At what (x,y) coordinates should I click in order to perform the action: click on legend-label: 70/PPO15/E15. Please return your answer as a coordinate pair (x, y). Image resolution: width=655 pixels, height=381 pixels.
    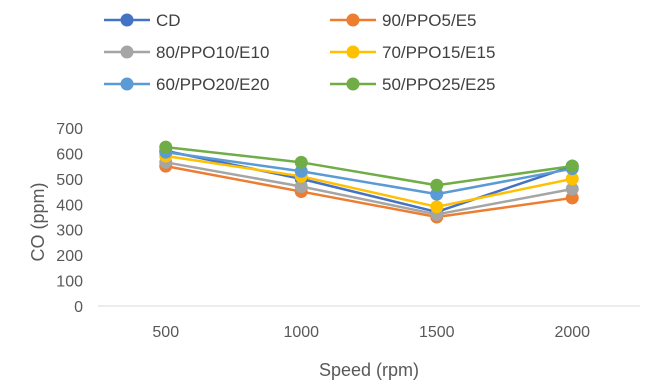
    Looking at the image, I should click on (438, 52).